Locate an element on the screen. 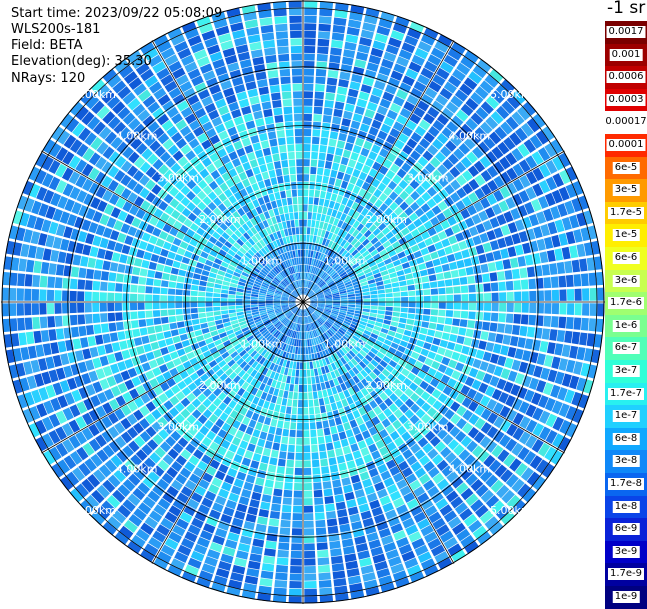  colorbar-tick-label: 3e-9 is located at coordinates (626, 551).